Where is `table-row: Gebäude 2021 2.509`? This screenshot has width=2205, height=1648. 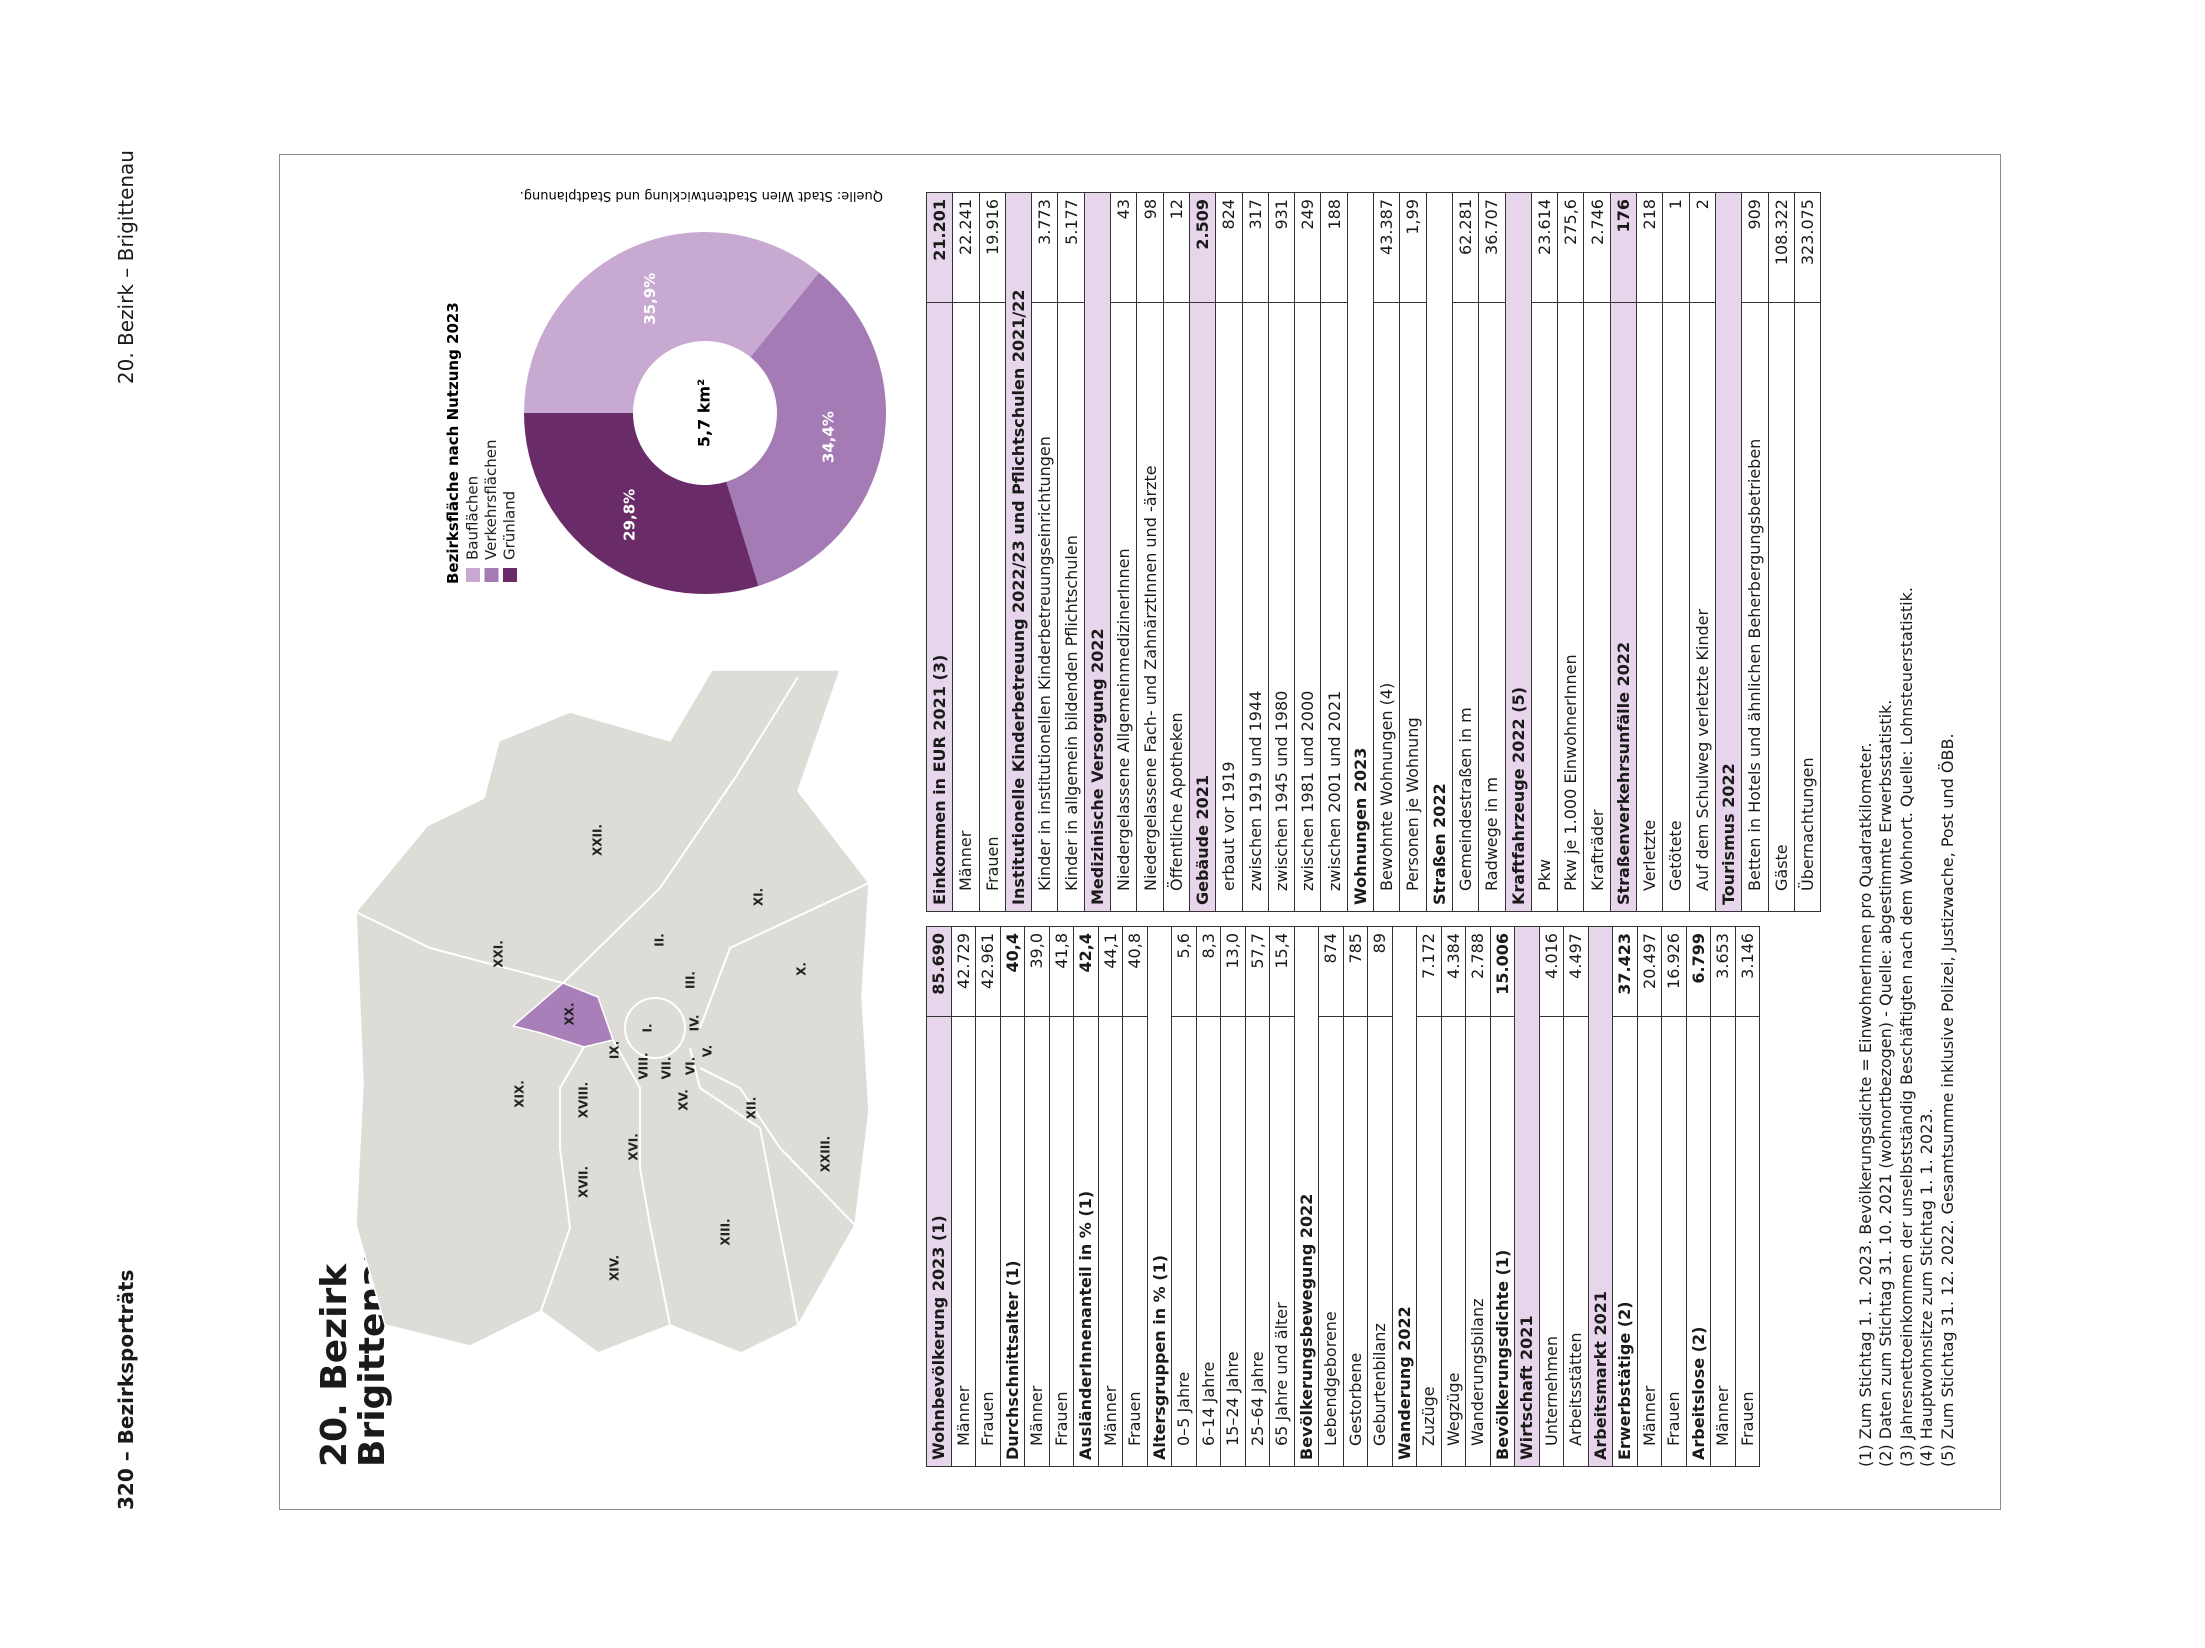 table-row: Gebäude 2021 2.509 is located at coordinates (1202, 552).